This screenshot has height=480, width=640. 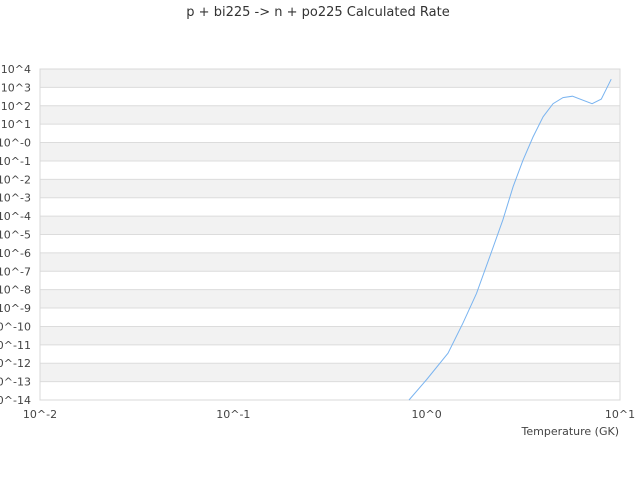 I want to click on y-tick-label: 10^-12, so click(x=15, y=363).